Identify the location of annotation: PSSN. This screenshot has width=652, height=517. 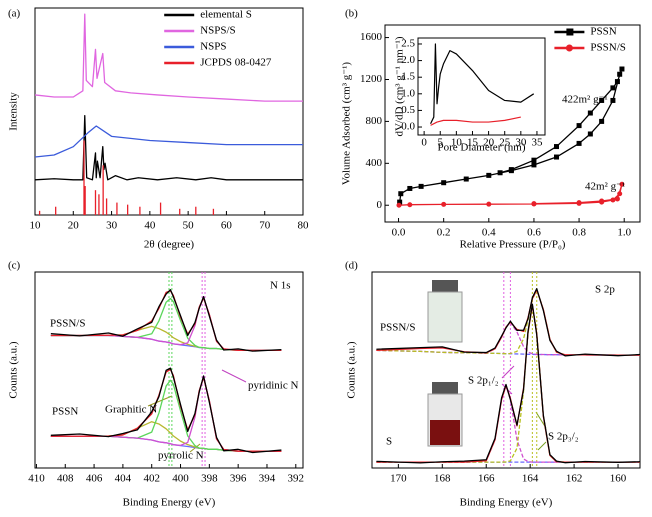
(65, 412).